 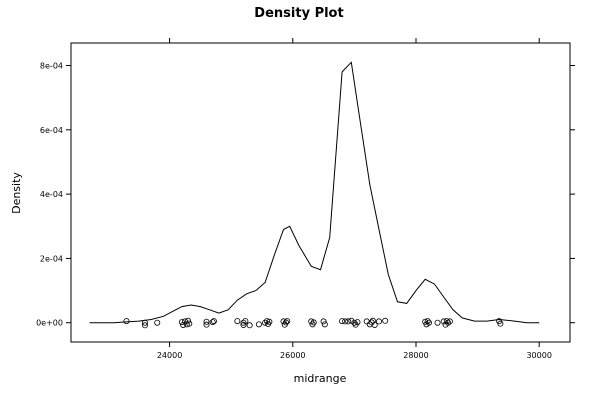 What do you see at coordinates (169, 355) in the screenshot?
I see `x-tick-label: 24000` at bounding box center [169, 355].